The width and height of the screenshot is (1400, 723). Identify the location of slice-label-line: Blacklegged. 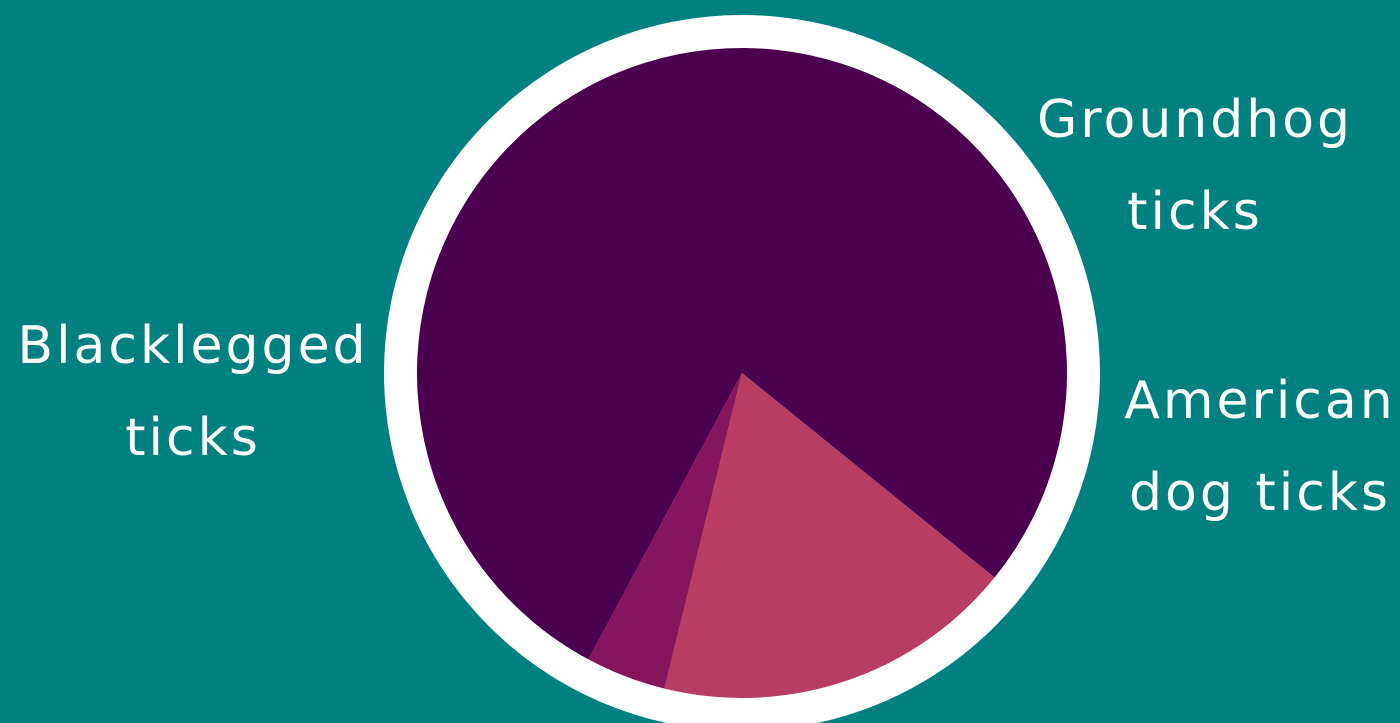
(193, 346).